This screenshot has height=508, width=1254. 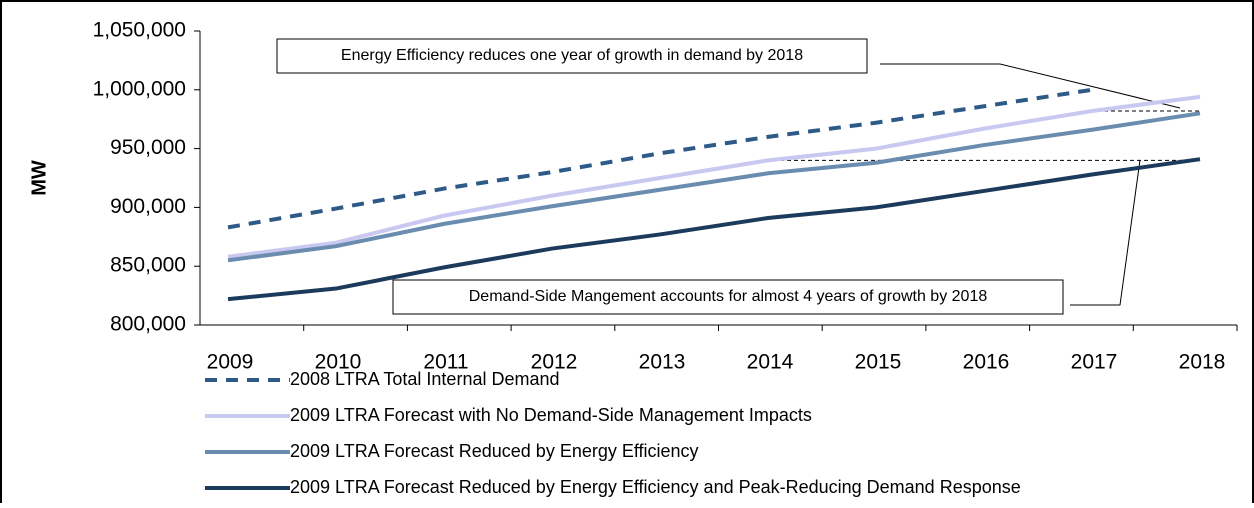 What do you see at coordinates (139, 30) in the screenshot?
I see `y-tick-label: 1,050,000` at bounding box center [139, 30].